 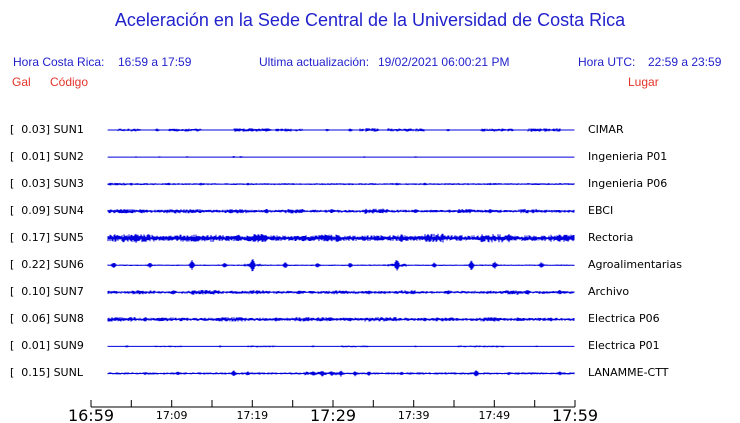 What do you see at coordinates (341, 292) in the screenshot?
I see `trace-SUN7` at bounding box center [341, 292].